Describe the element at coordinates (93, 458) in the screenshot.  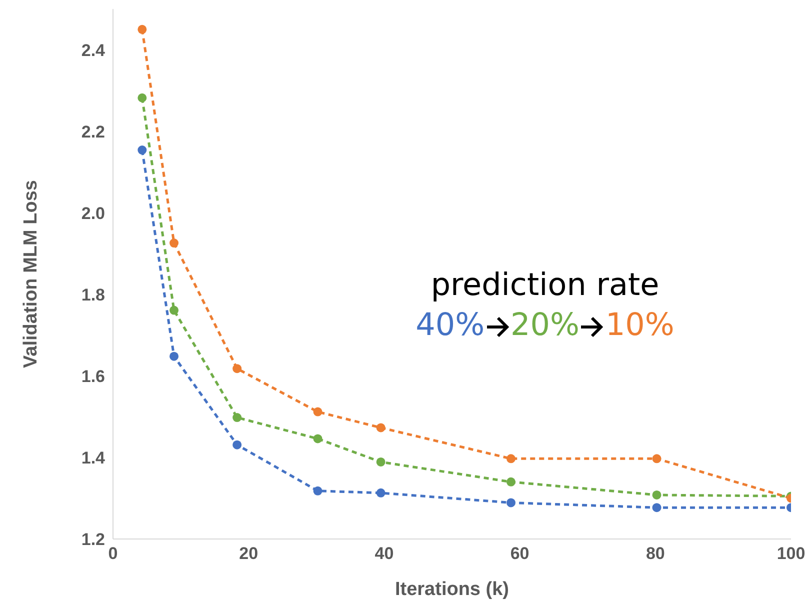
I see `y-tick-label: 1.4` at that location.